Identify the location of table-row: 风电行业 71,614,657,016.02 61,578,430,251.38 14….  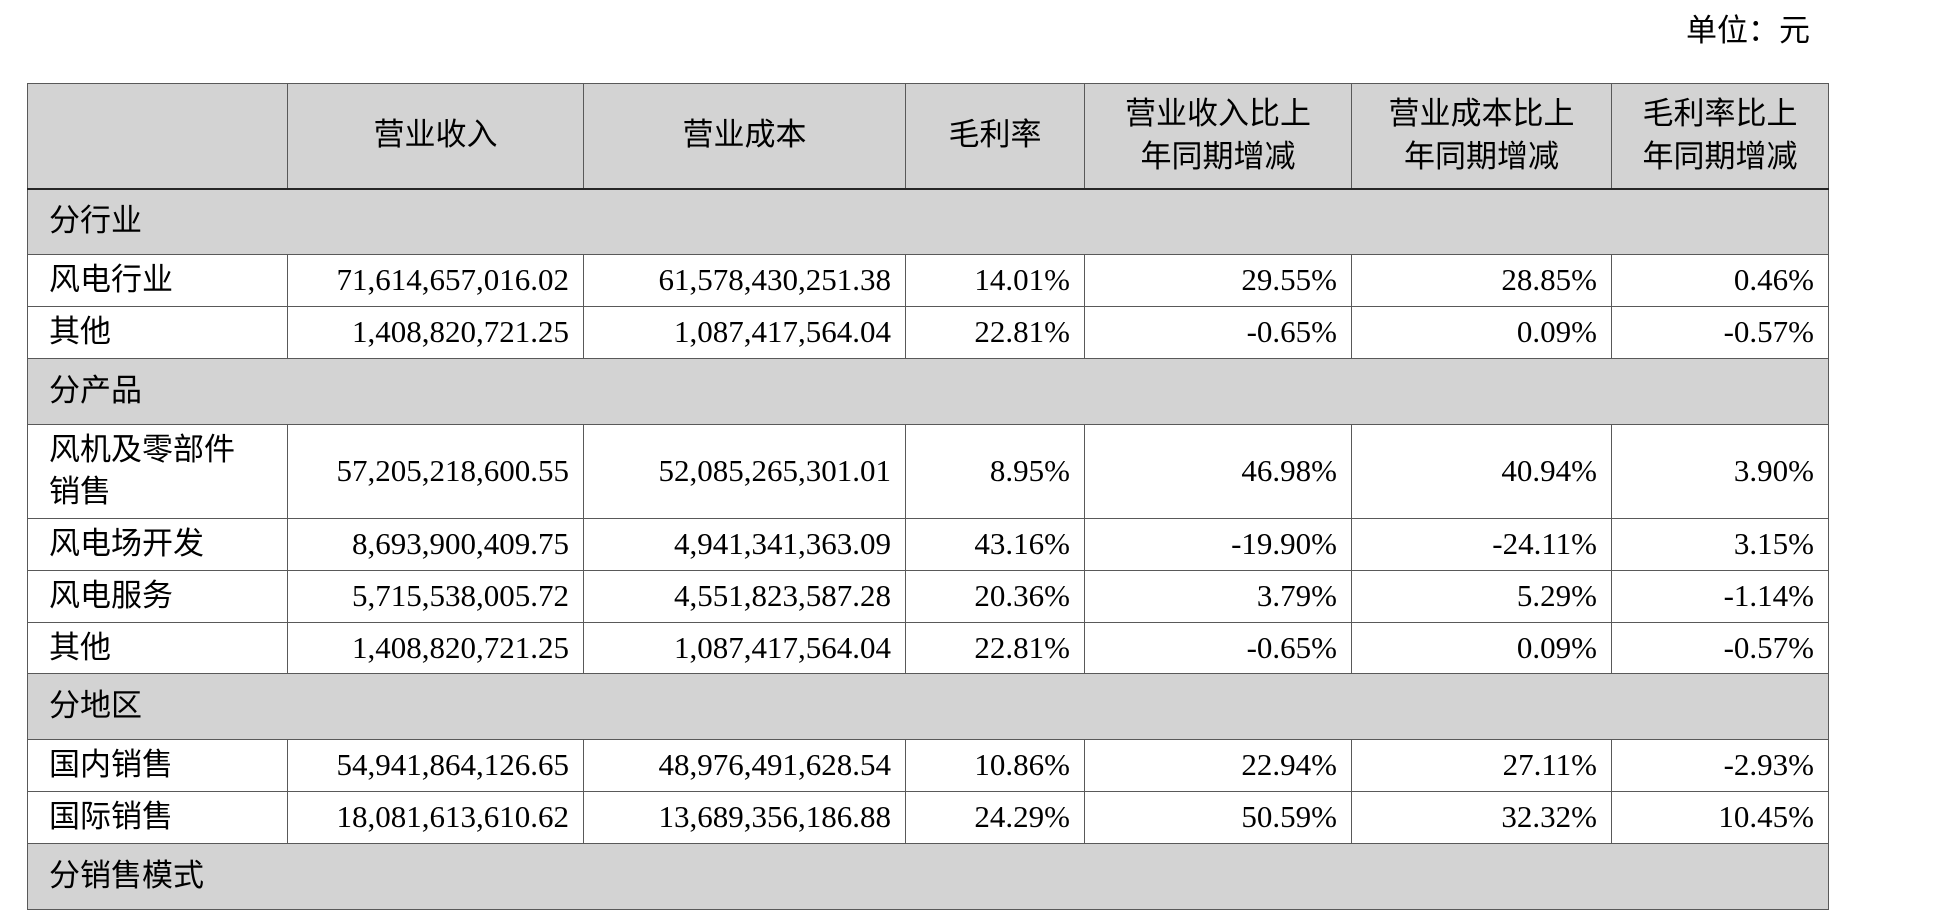
(928, 280).